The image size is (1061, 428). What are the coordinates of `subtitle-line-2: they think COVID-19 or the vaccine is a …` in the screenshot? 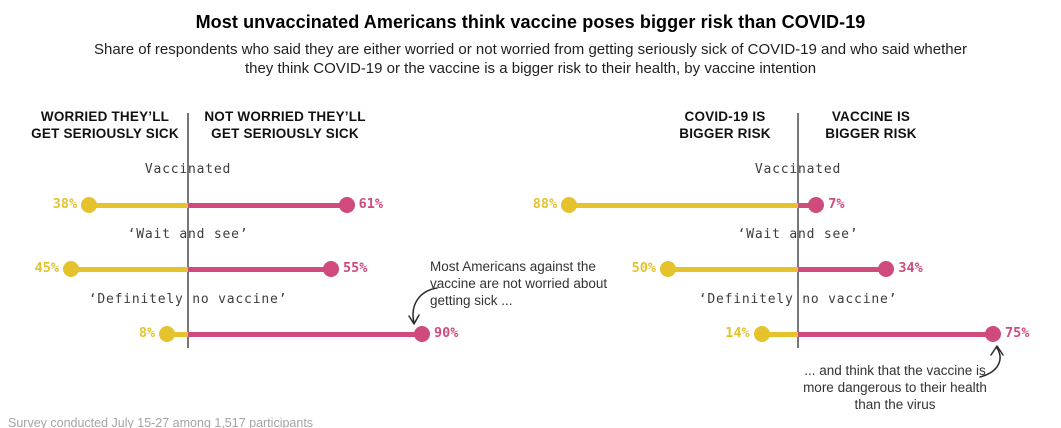 It's located at (530, 68).